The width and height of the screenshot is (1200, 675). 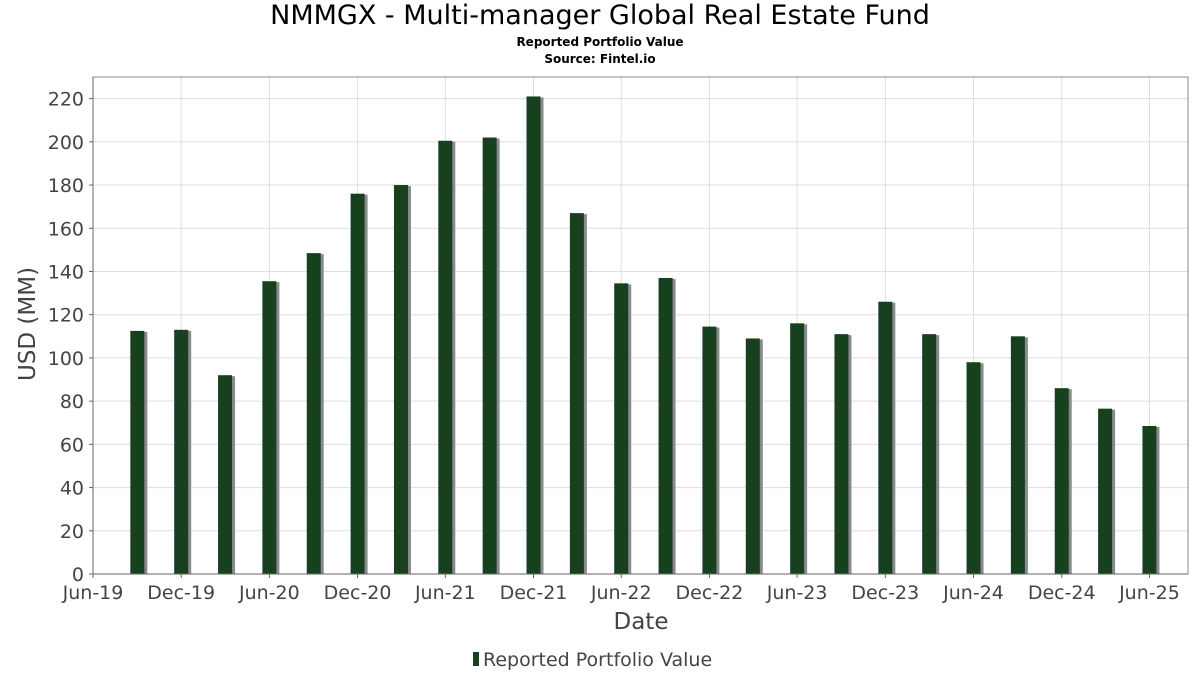 I want to click on y-axis-title: USD (MM), so click(x=28, y=324).